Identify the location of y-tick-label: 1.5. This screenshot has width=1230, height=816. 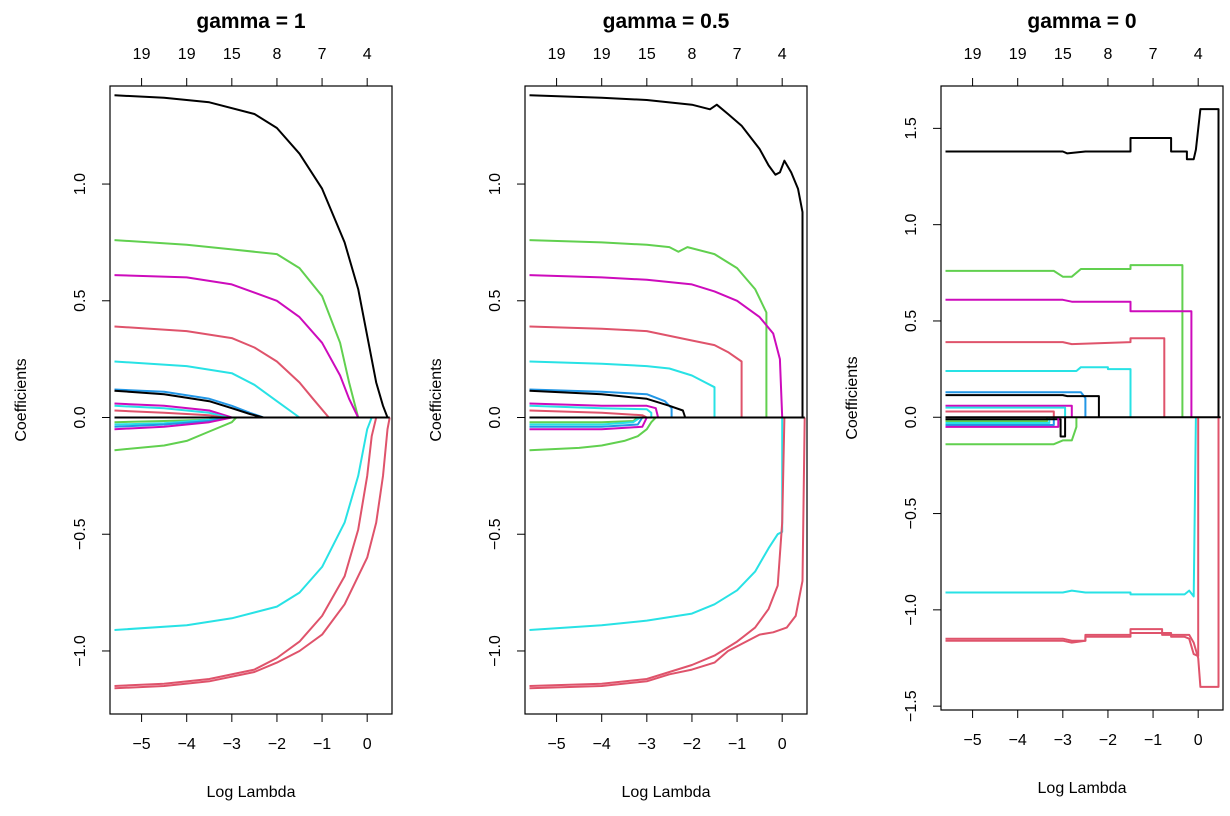
(911, 128).